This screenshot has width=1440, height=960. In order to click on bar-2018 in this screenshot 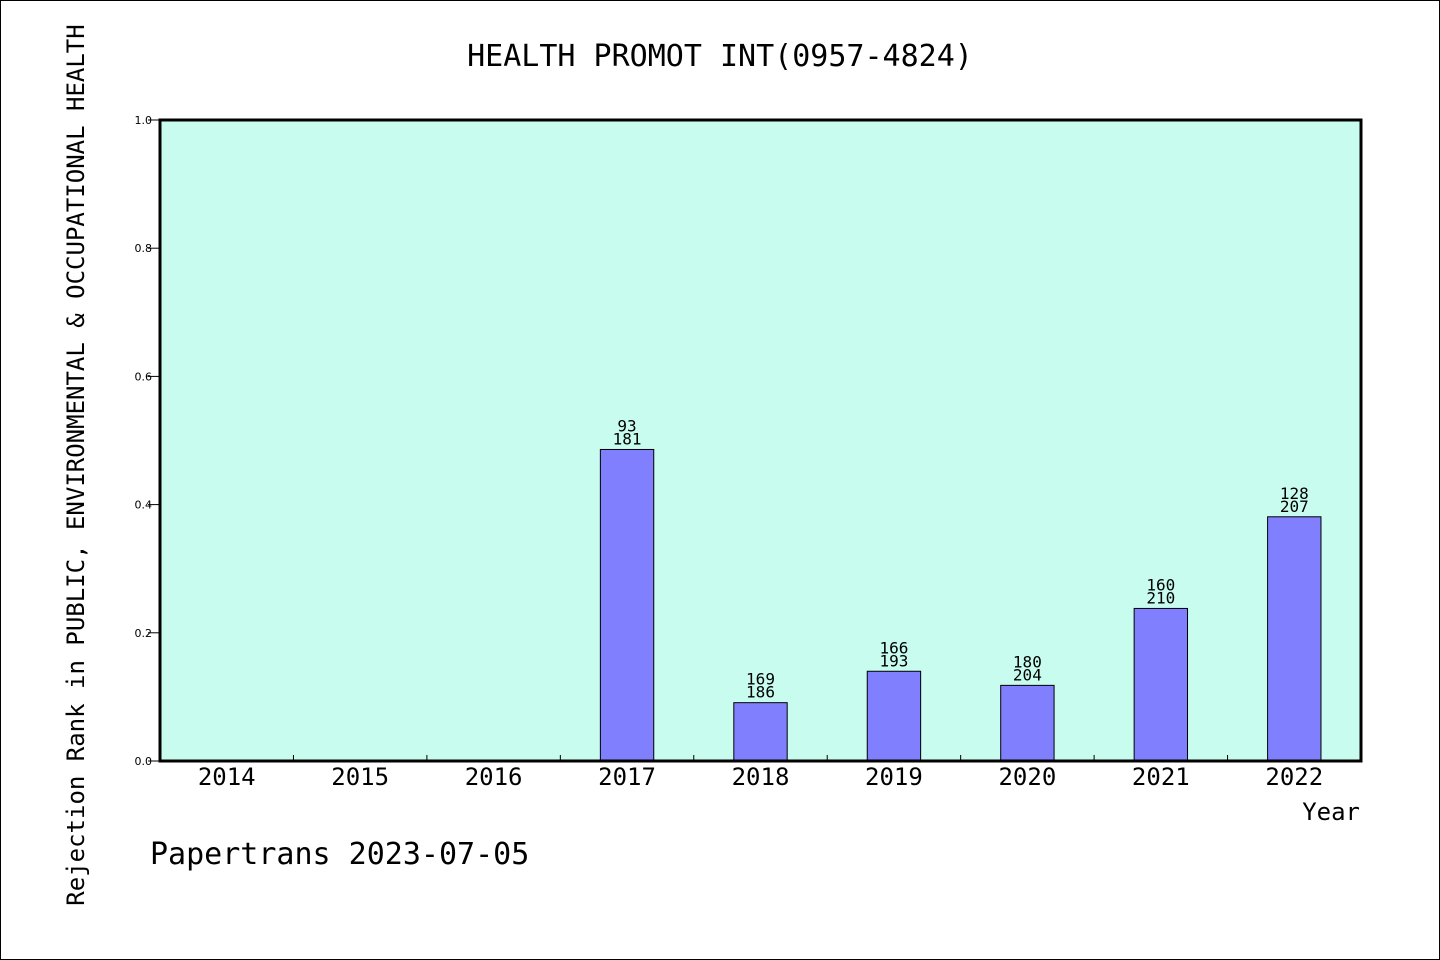, I will do `click(760, 732)`.